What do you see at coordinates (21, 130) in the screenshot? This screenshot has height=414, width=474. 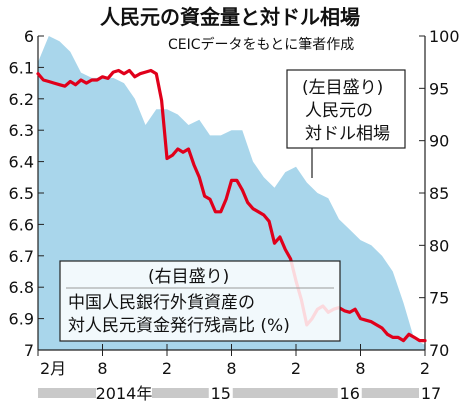 I see `left-tick-label: 6.3` at bounding box center [21, 130].